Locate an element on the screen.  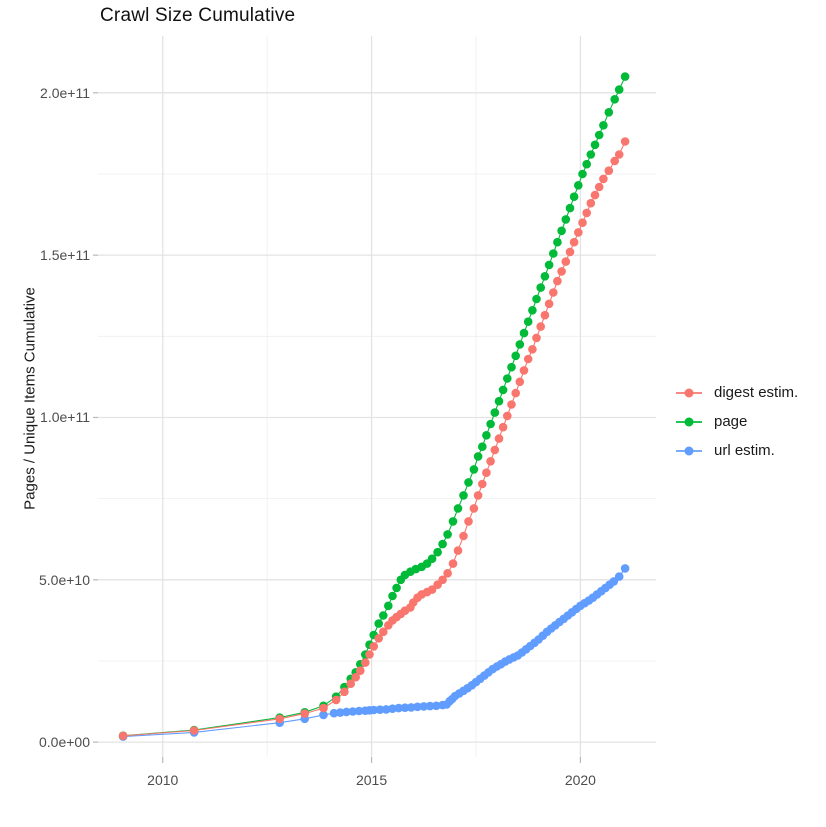
legend-label-digest: digest estim. is located at coordinates (756, 392).